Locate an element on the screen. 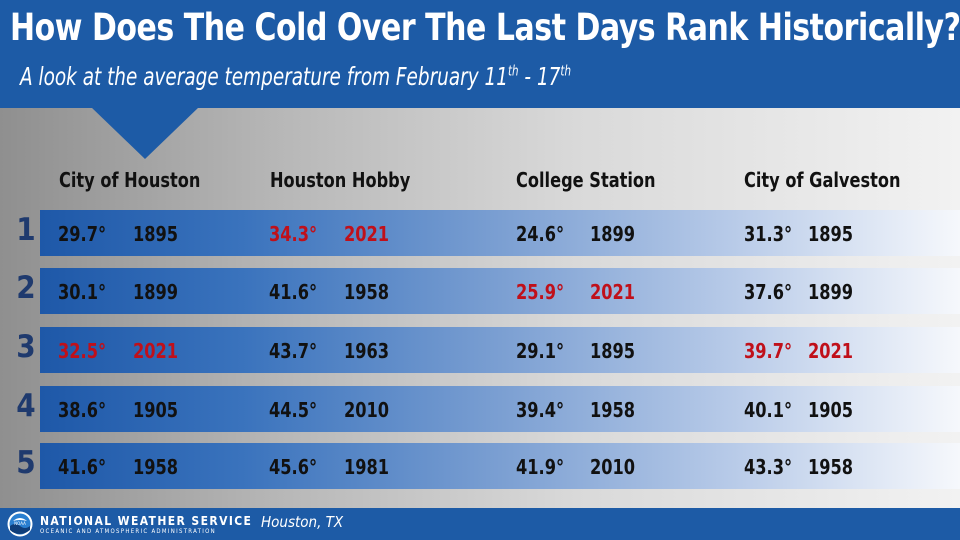 This screenshot has height=540, width=960. city-of-galveston-temp: 43.3° is located at coordinates (768, 467).